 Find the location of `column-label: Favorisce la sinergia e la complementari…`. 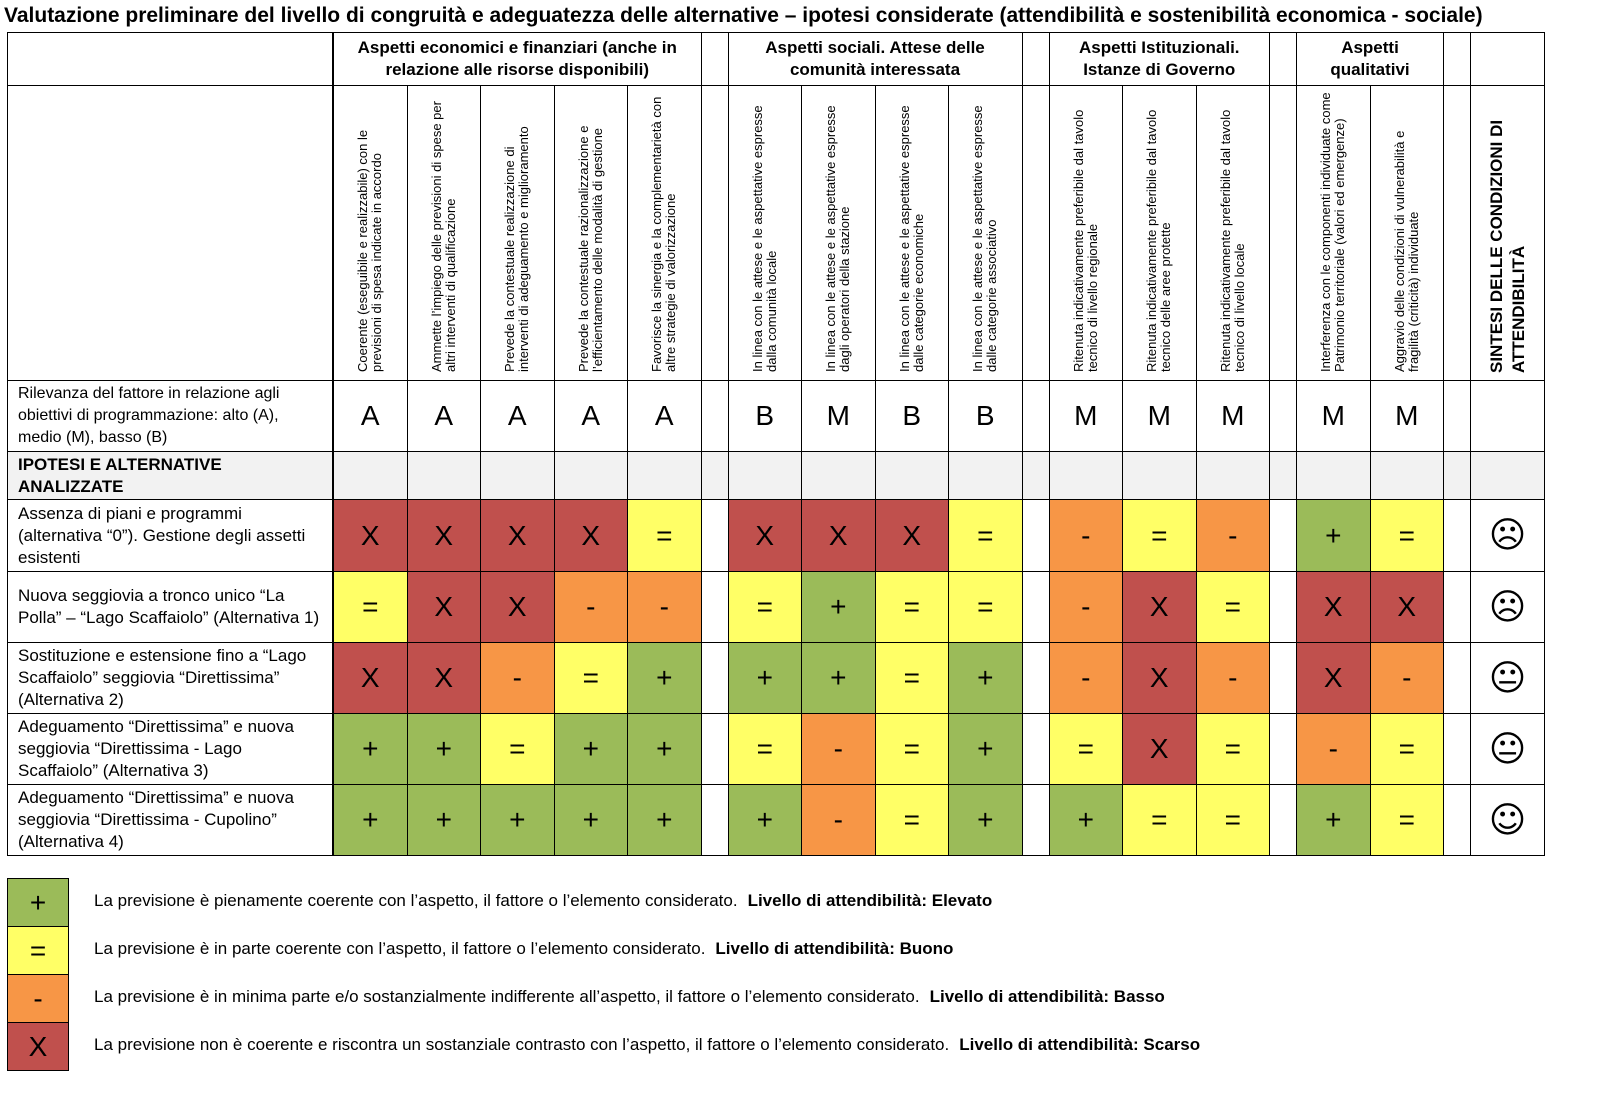

column-label: Favorisce la sinergia e la complementari… is located at coordinates (664, 234).